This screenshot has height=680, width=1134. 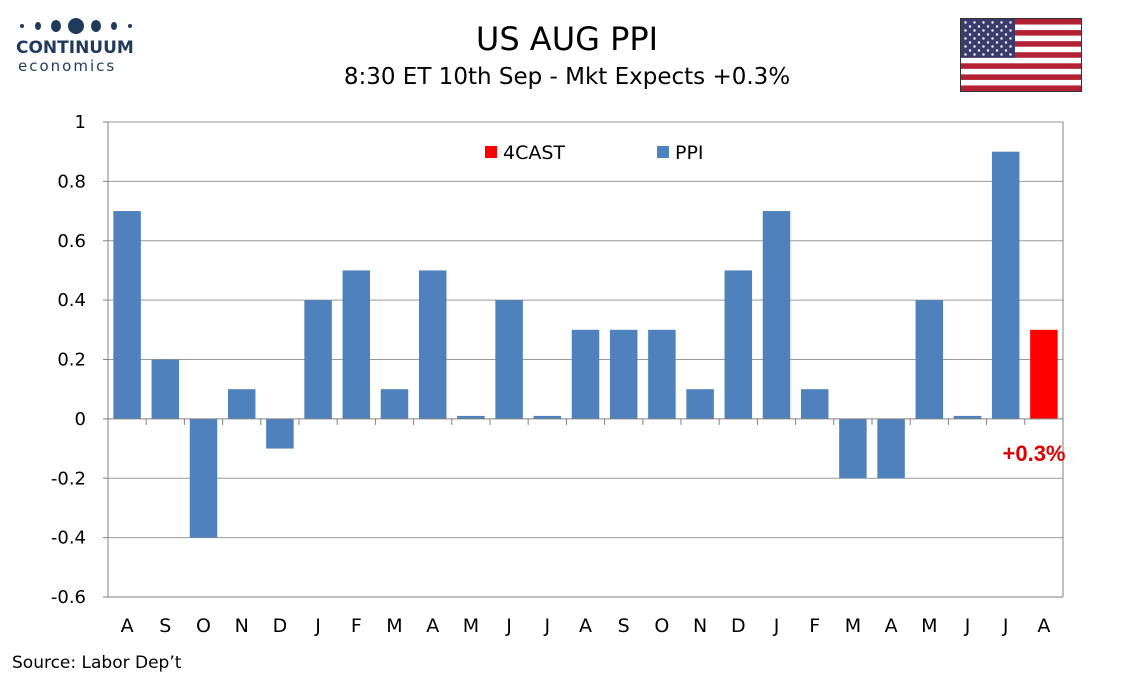 I want to click on chart-subtitle: 8:30 ET 10th Sep - Mkt Expects +0.3%, so click(x=567, y=77).